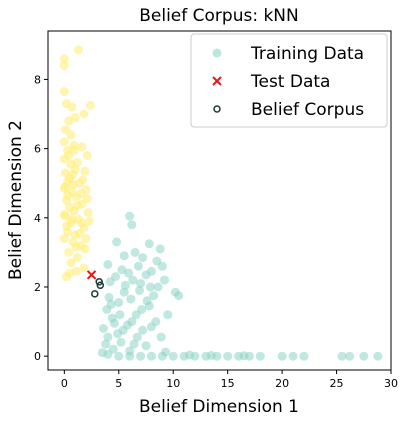 This screenshot has width=406, height=428. I want to click on legend-training-marker, so click(217, 53).